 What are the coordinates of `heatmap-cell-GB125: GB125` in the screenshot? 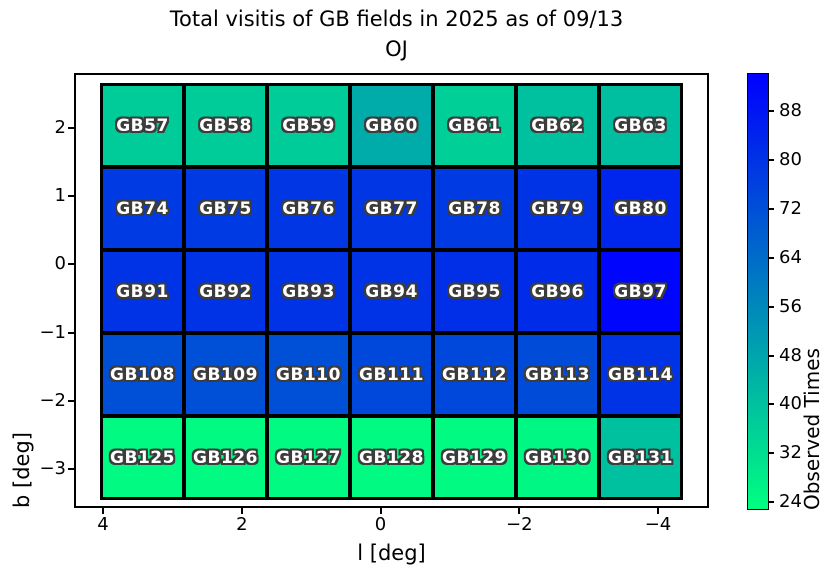 It's located at (142, 457).